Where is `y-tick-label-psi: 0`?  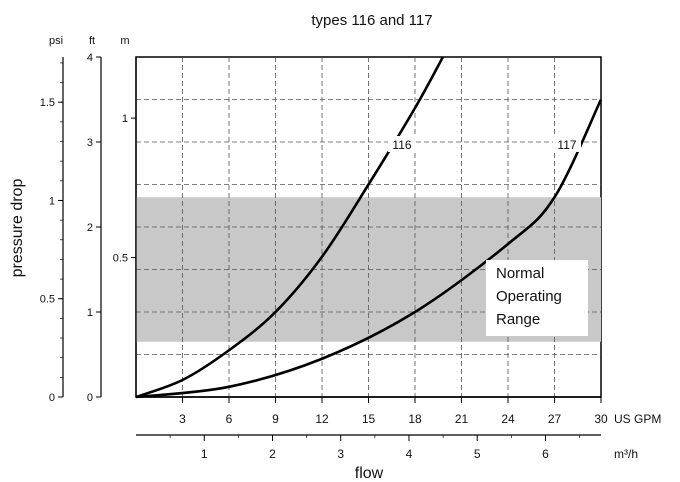
y-tick-label-psi: 0 is located at coordinates (52, 398).